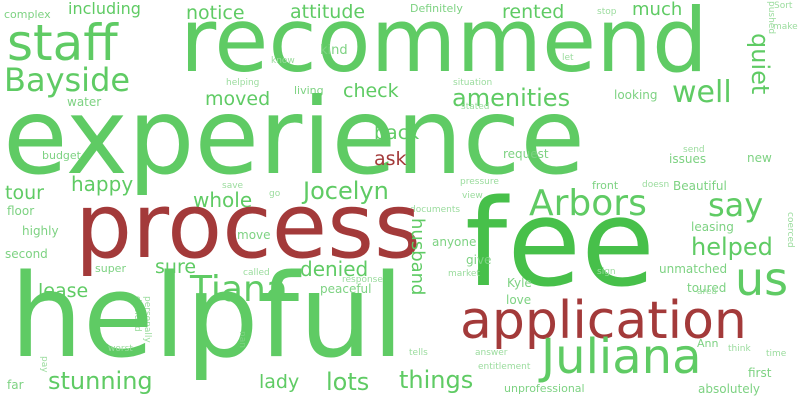 This screenshot has width=800, height=400. What do you see at coordinates (759, 158) in the screenshot?
I see `word-new: new` at bounding box center [759, 158].